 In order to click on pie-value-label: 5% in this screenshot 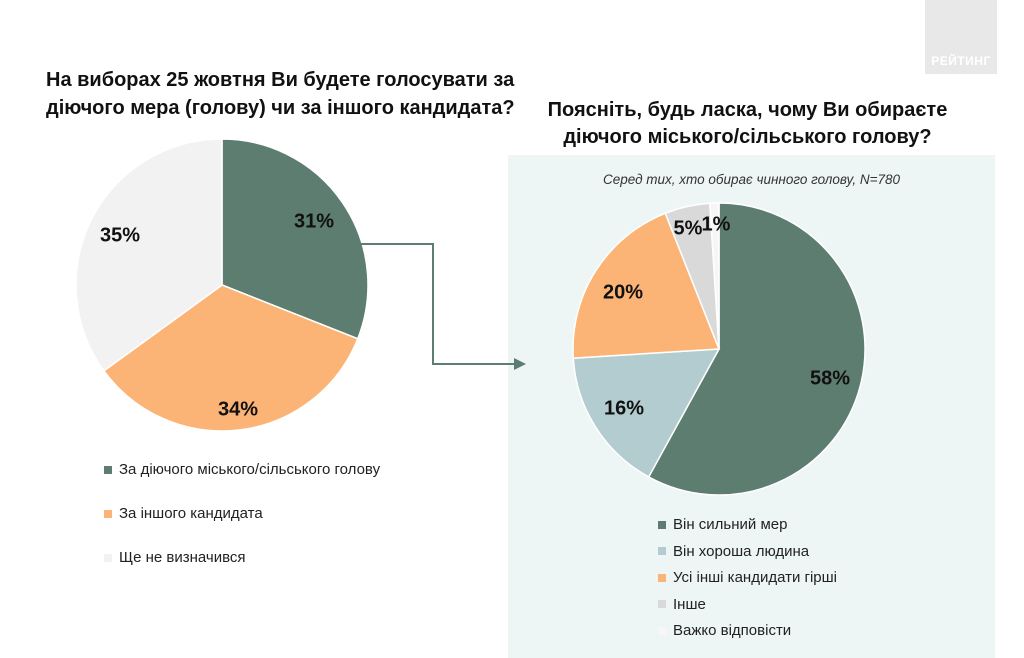, I will do `click(688, 228)`.